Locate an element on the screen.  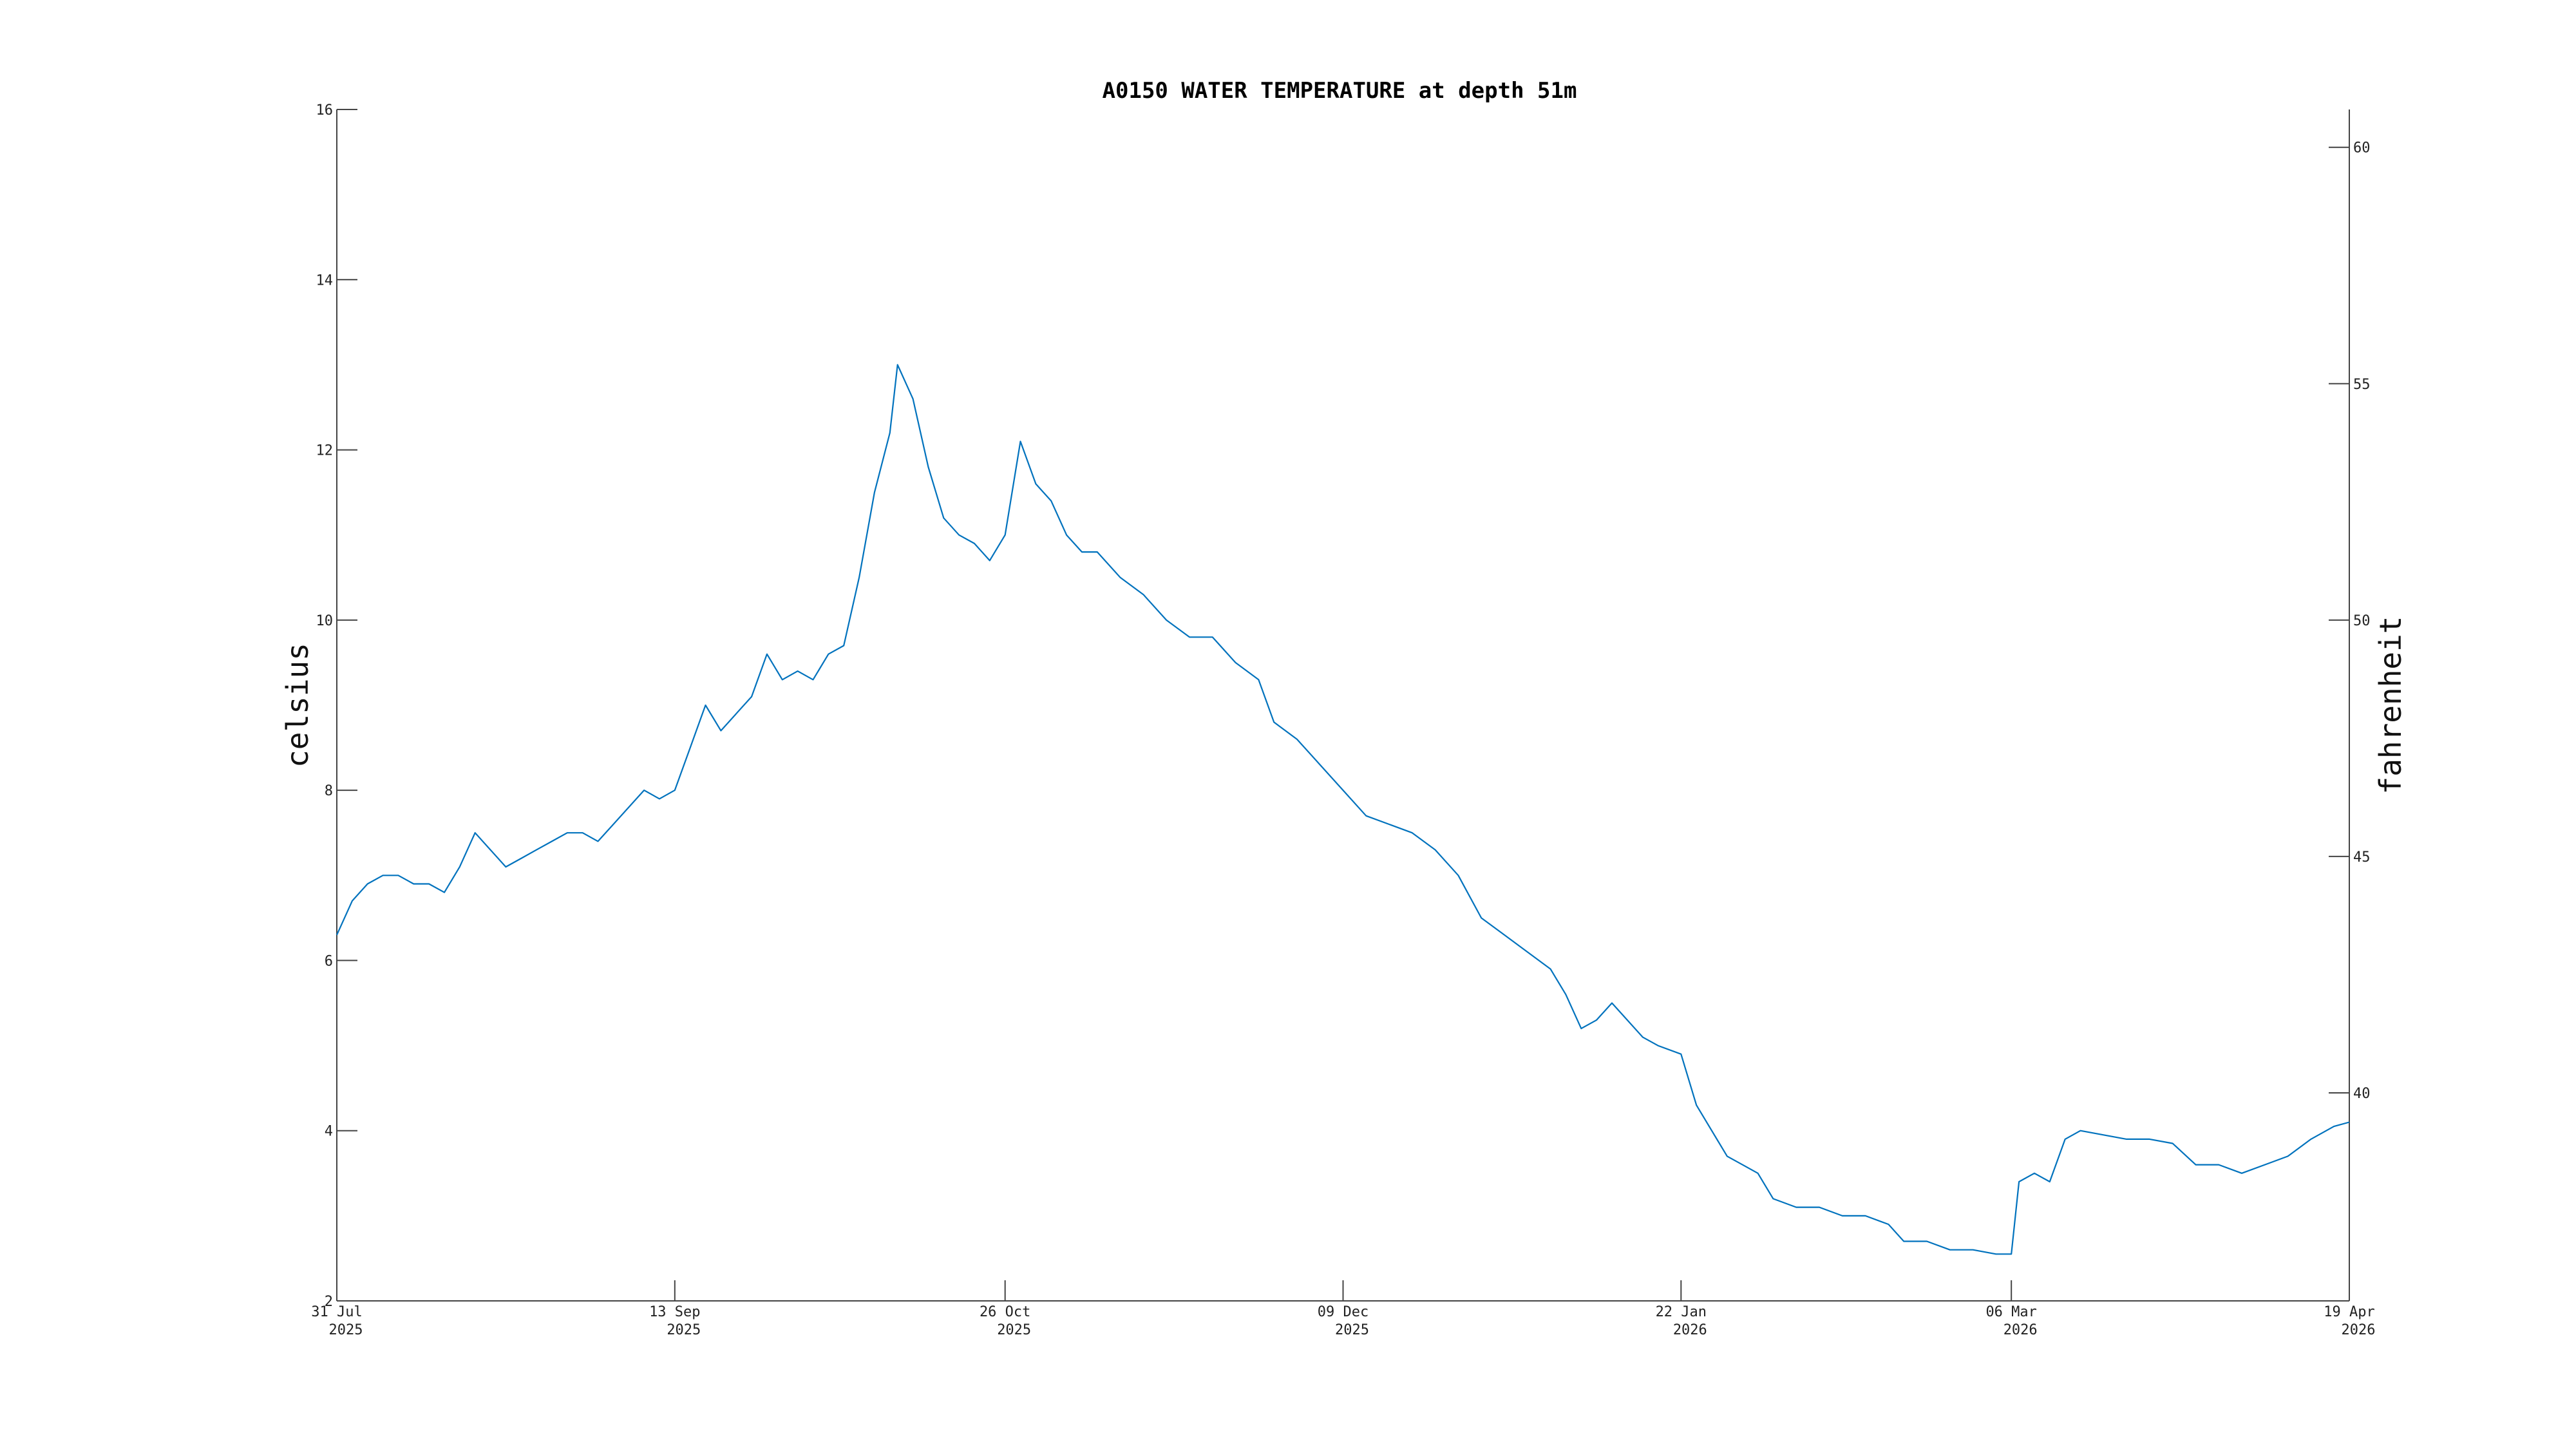
y-axis-label: celsius is located at coordinates (297, 706).